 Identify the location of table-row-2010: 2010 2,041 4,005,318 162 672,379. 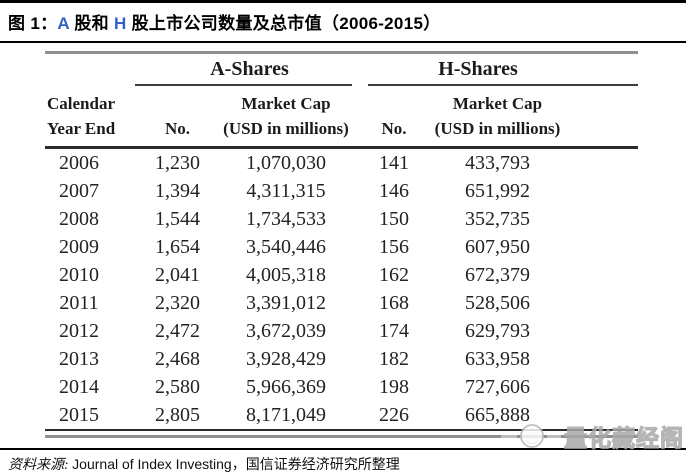
(341, 275).